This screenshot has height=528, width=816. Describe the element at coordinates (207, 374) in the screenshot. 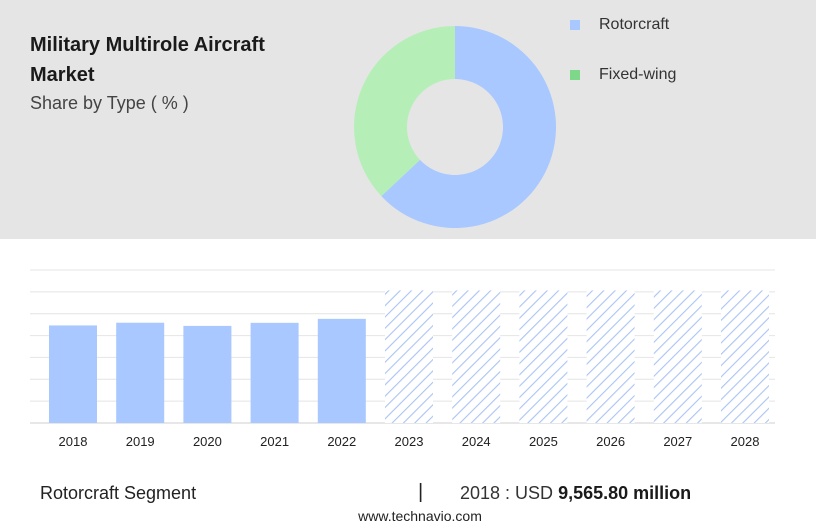

I see `bar-2020` at that location.